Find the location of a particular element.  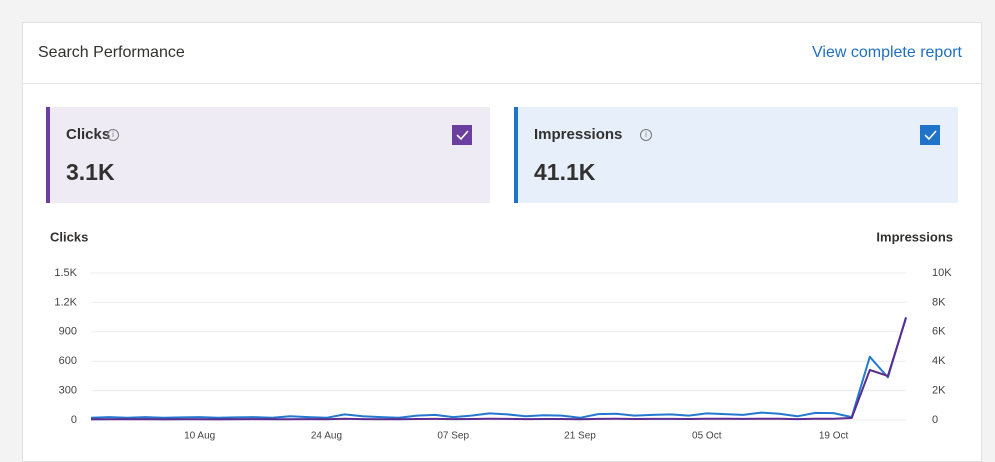

y-tick-label: 300 is located at coordinates (68, 391).